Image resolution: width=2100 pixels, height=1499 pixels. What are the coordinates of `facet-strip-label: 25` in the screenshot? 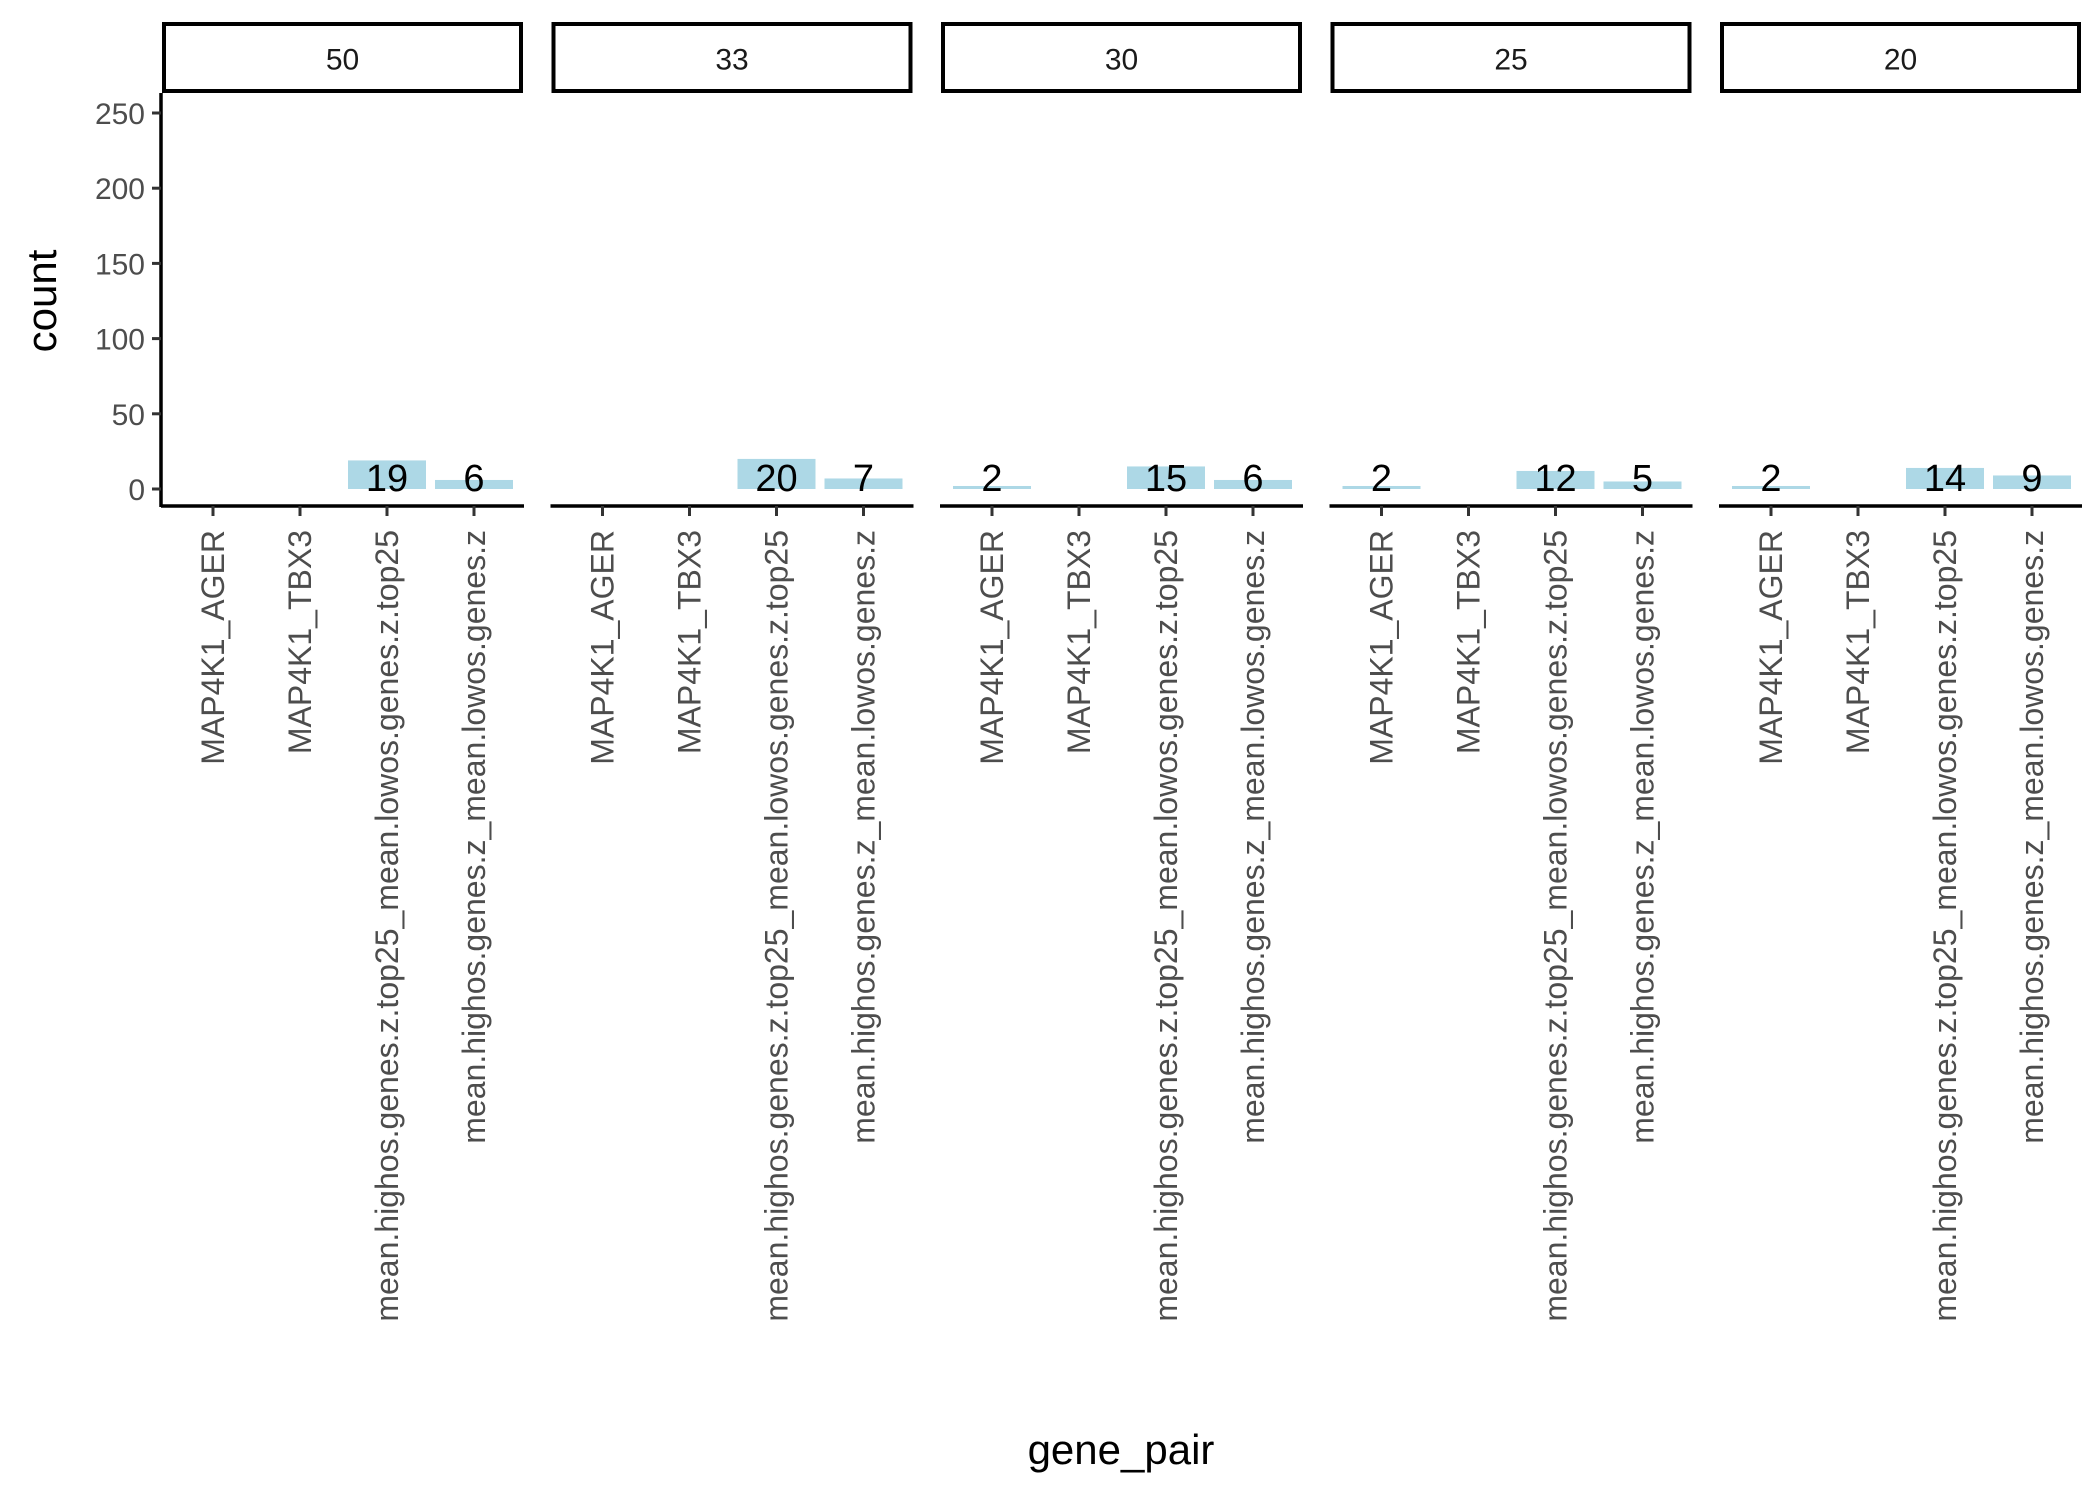 It's located at (1510, 60).